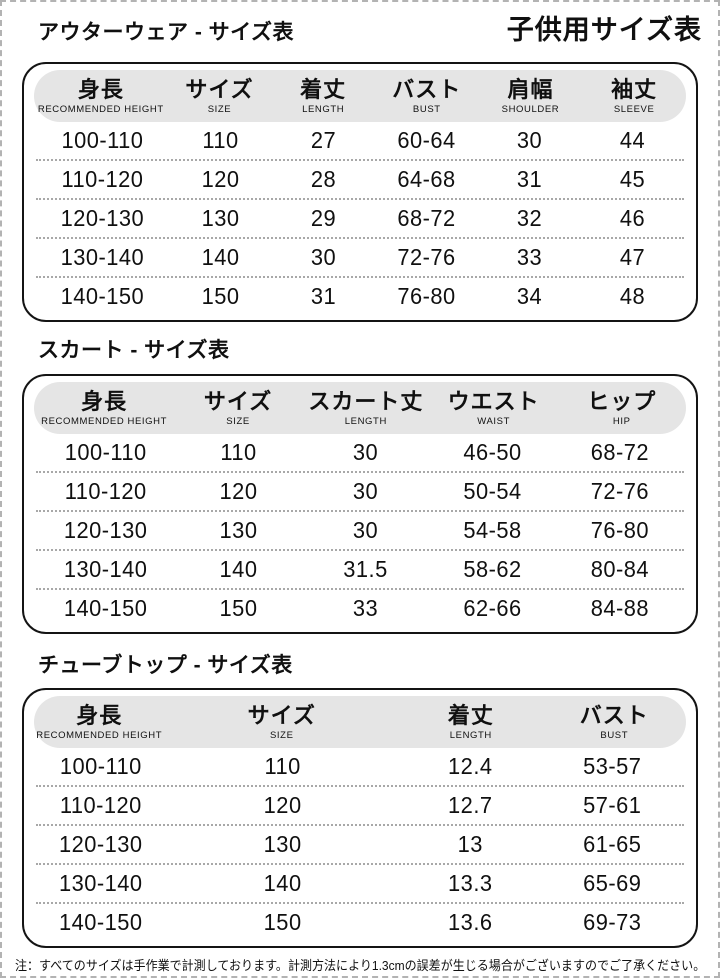  Describe the element at coordinates (612, 844) in the screenshot. I see `table-cell: 61-65` at that location.